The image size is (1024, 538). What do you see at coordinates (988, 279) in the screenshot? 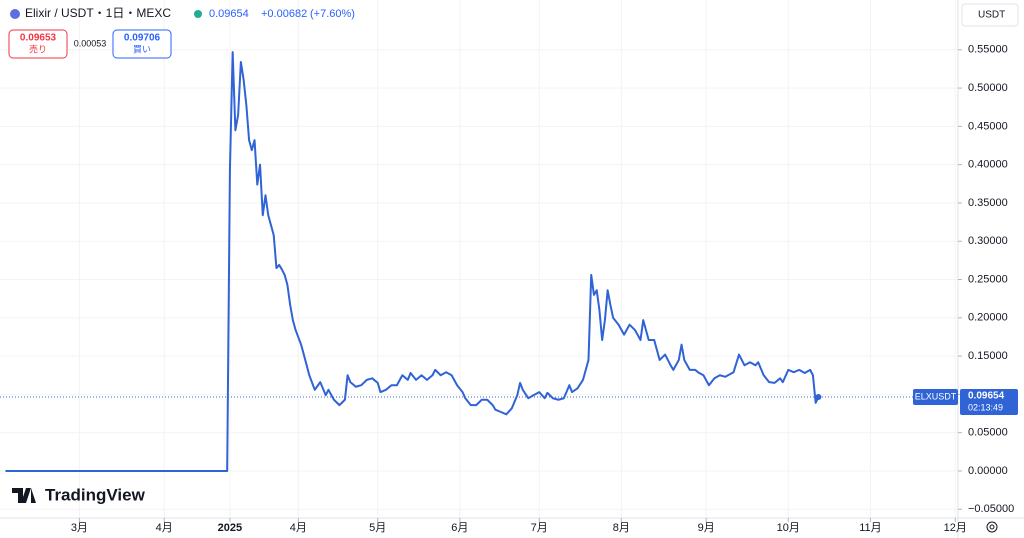
I see `y-tick-label: 0.25000` at bounding box center [988, 279].